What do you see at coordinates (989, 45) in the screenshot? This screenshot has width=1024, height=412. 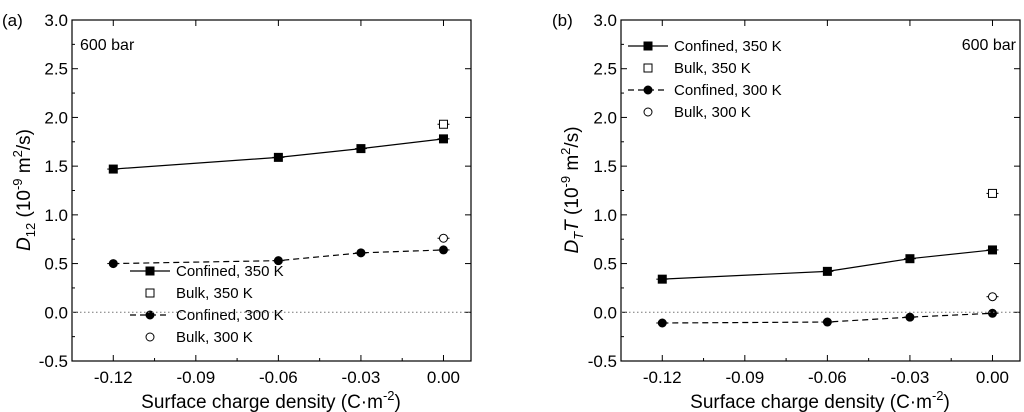 I see `annotation-b: 600 bar` at bounding box center [989, 45].